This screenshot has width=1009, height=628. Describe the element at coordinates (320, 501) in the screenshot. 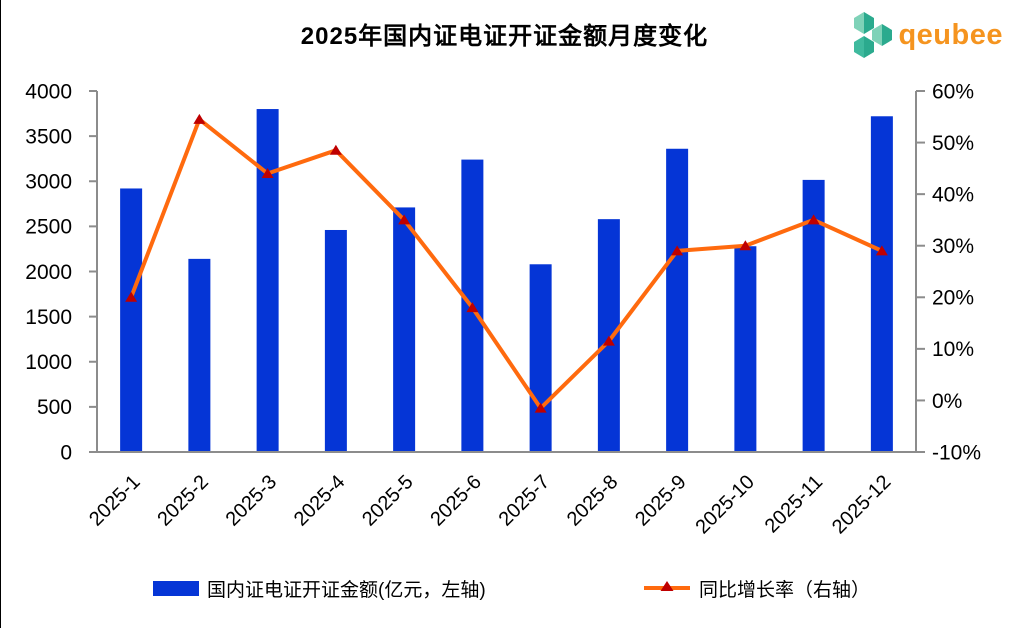

I see `x-axis-tick-label: 2025-4` at that location.